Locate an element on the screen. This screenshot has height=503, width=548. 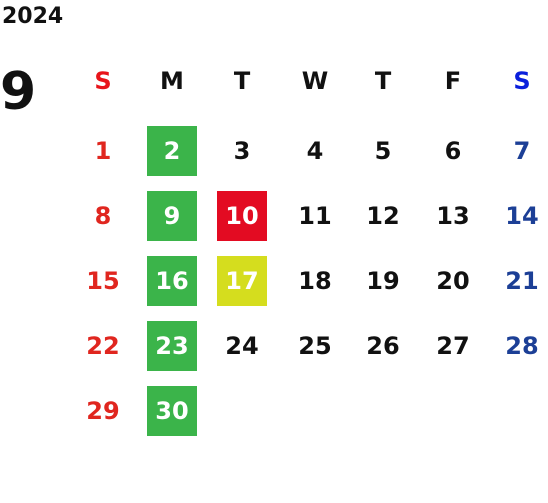
highlighted-day: 23 is located at coordinates (172, 346).